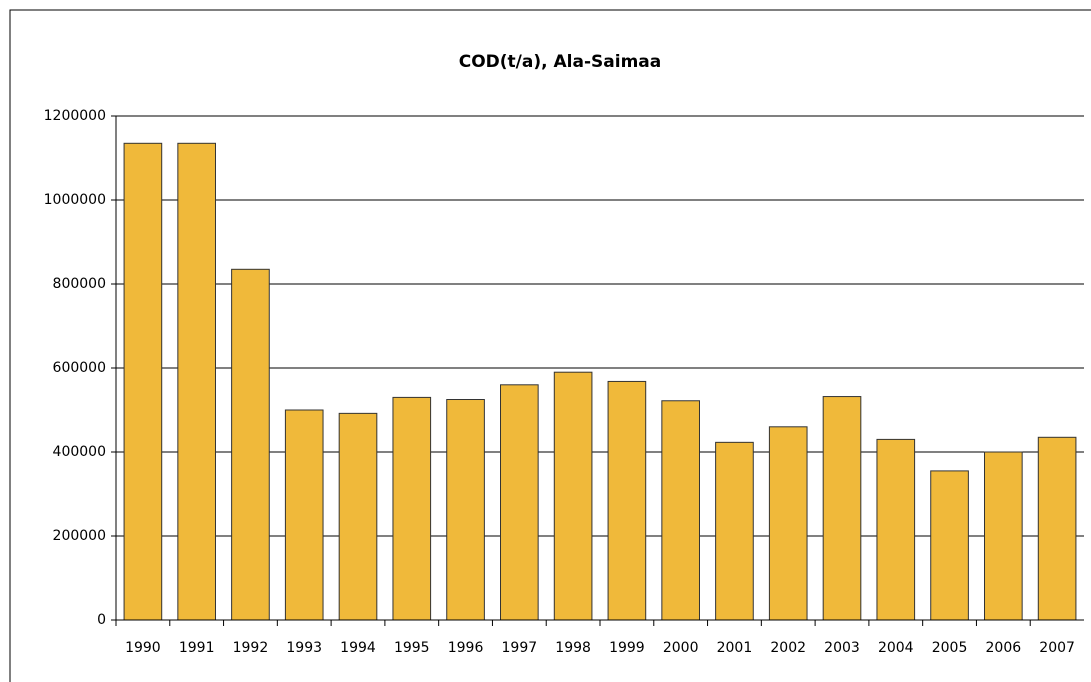 This screenshot has height=682, width=1091. Describe the element at coordinates (101, 620) in the screenshot. I see `y-tick-label: 0` at that location.